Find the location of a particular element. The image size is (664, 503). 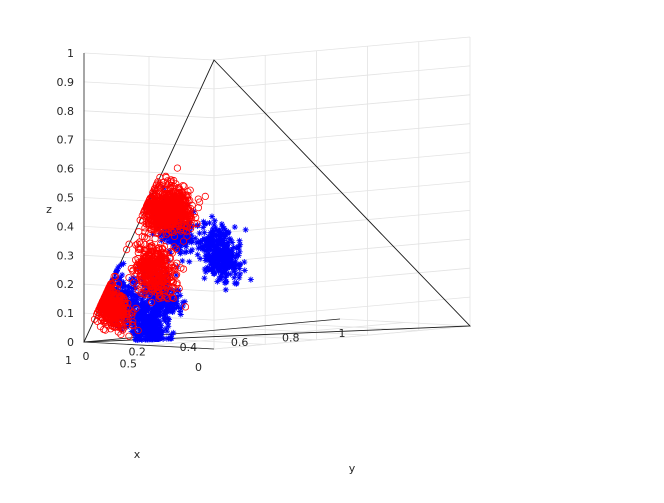

x-tick-label: 0.5 is located at coordinates (129, 364).